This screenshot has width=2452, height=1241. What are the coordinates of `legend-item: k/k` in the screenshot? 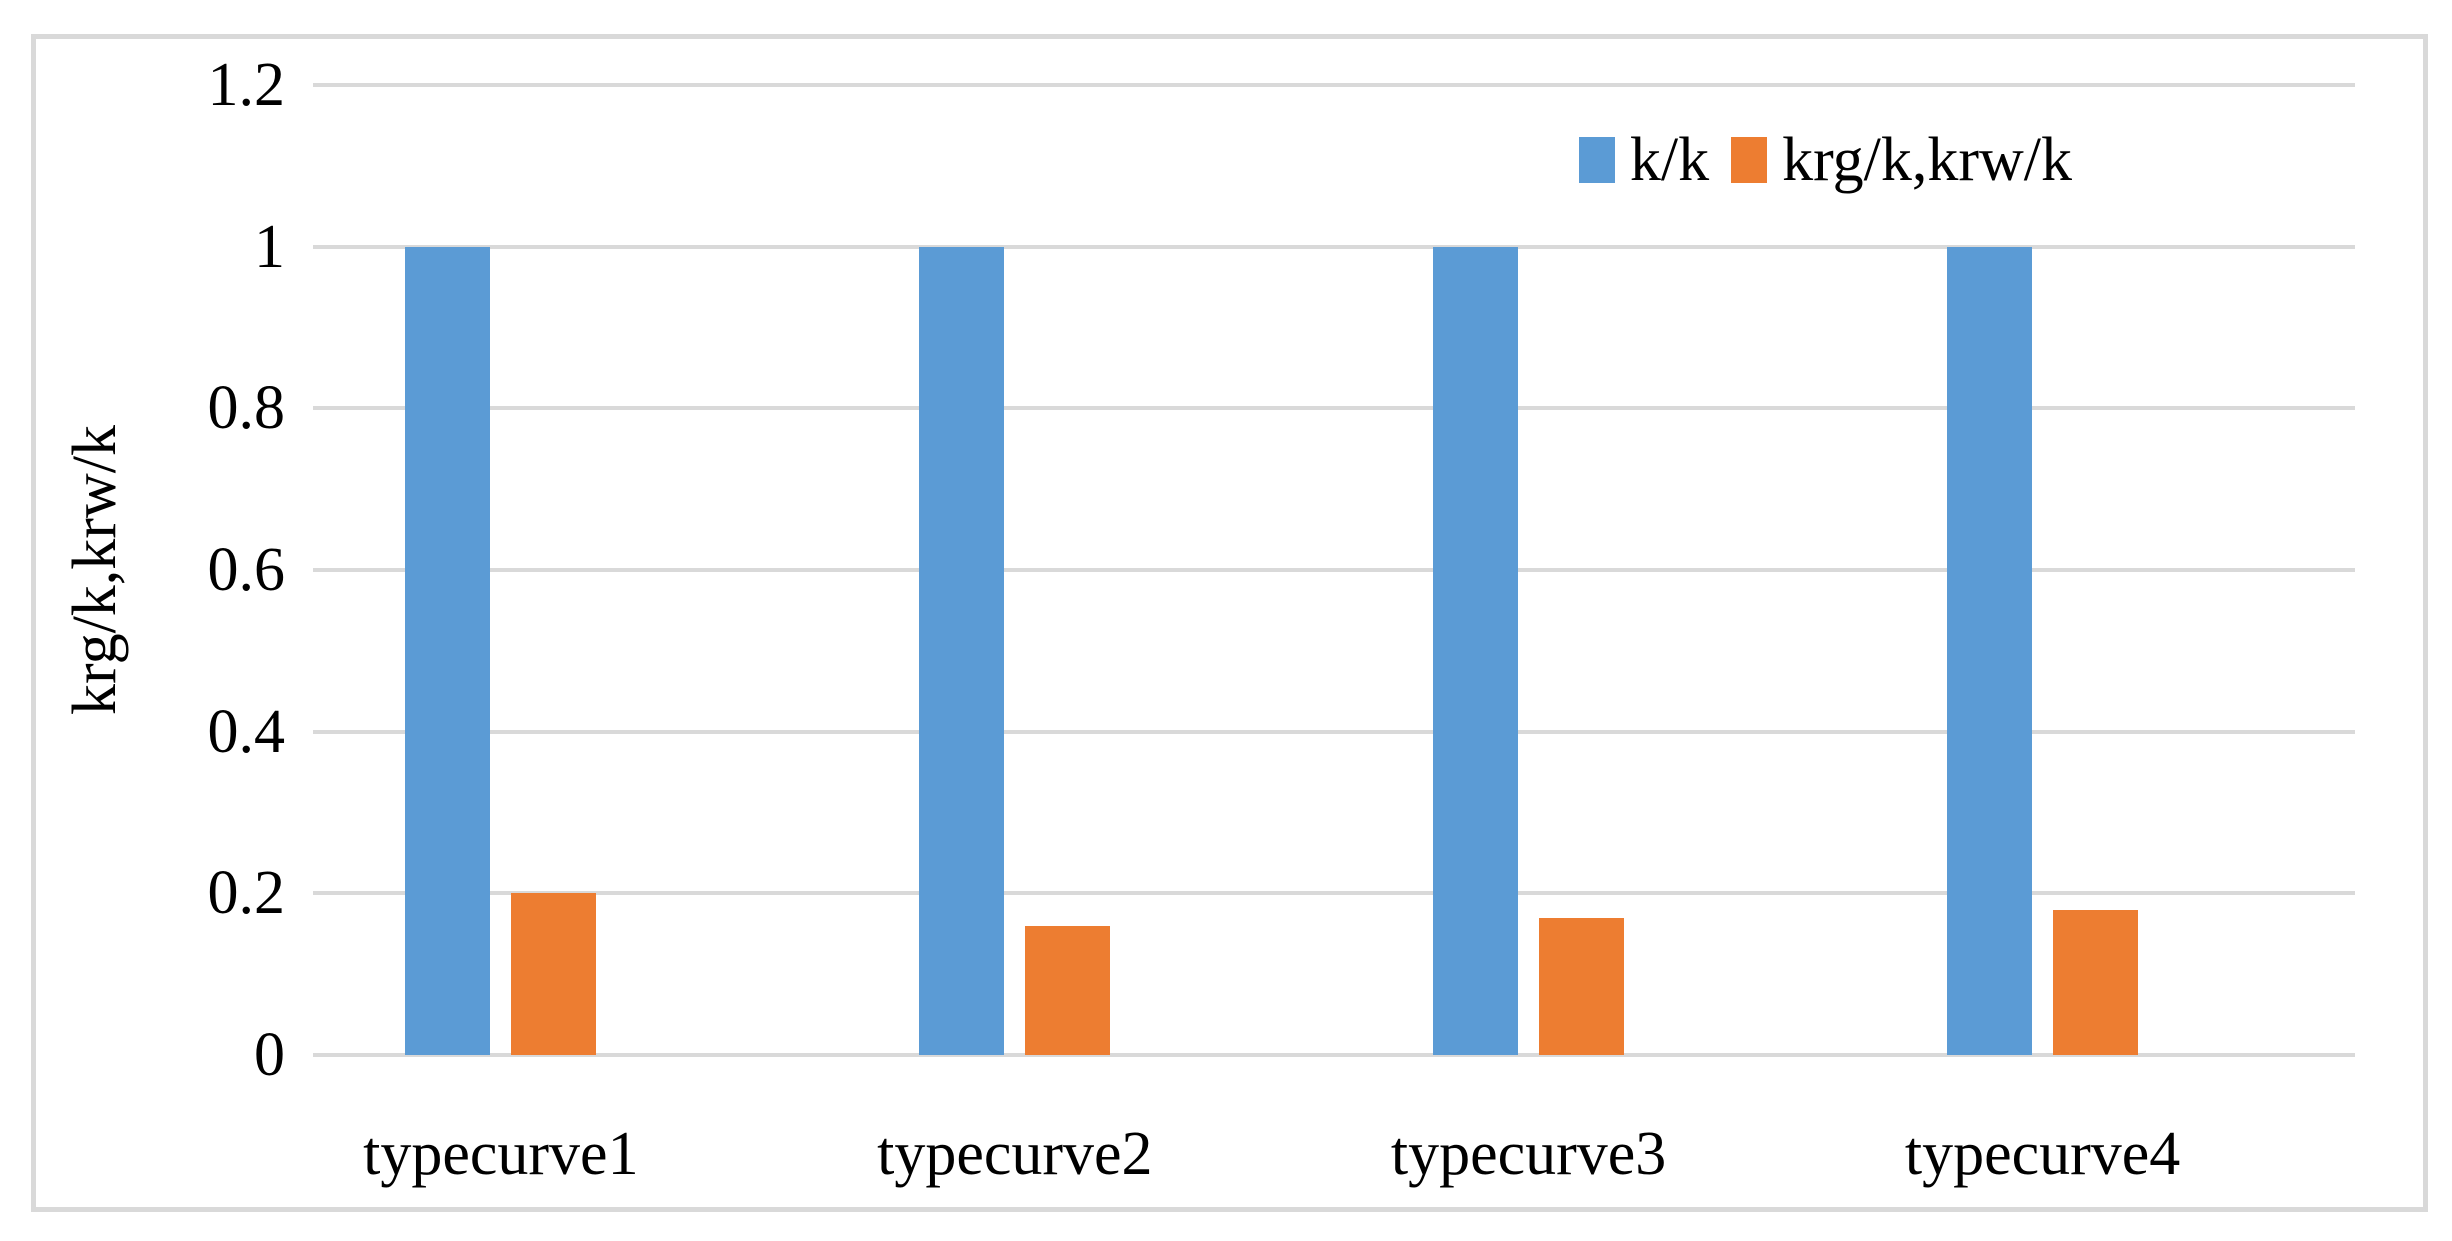 It's located at (1644, 160).